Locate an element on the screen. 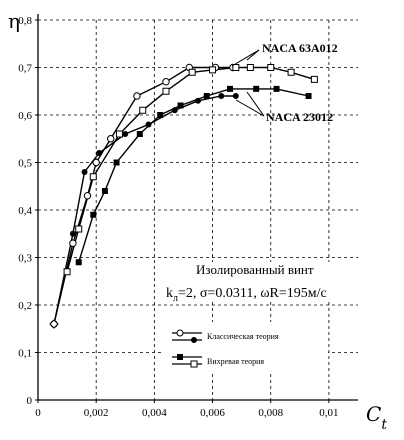  legend-open-circle is located at coordinates (180, 333).